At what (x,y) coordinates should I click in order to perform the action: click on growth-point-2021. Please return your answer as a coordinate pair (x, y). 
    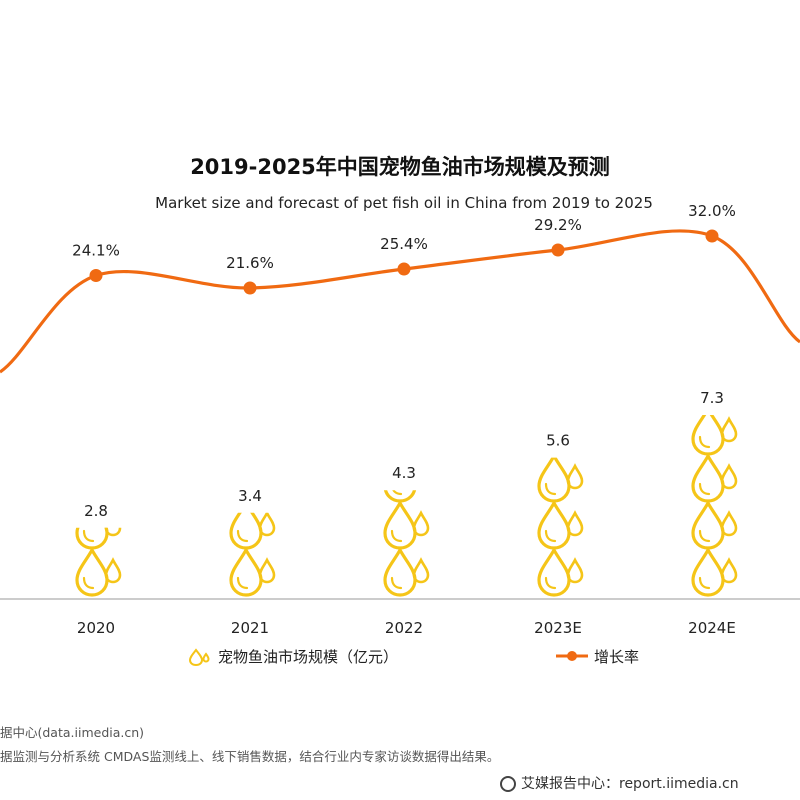
    Looking at the image, I should click on (250, 288).